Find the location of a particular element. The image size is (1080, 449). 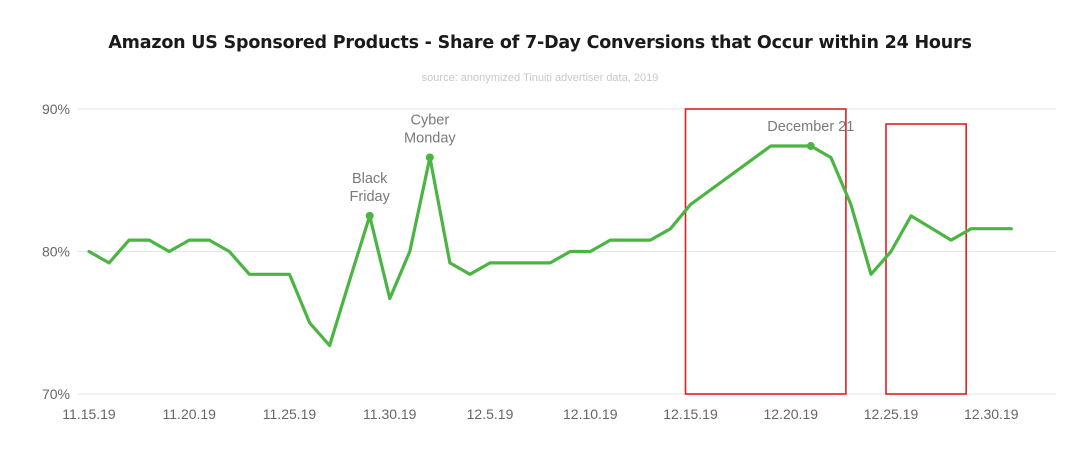

annotation-label: Cyber is located at coordinates (430, 120).